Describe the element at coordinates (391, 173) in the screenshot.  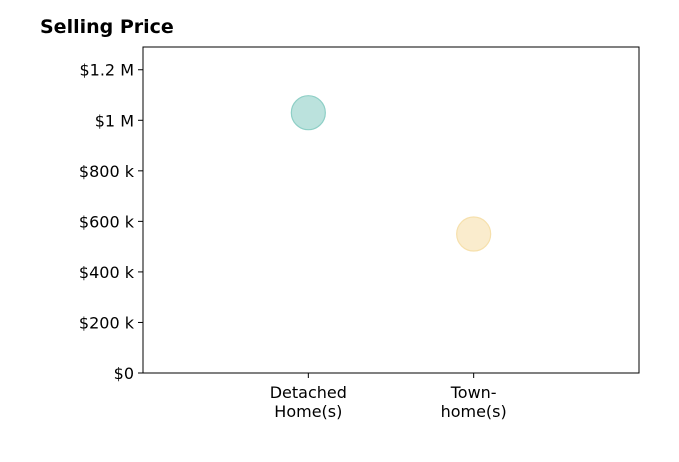
I see `data-points` at that location.